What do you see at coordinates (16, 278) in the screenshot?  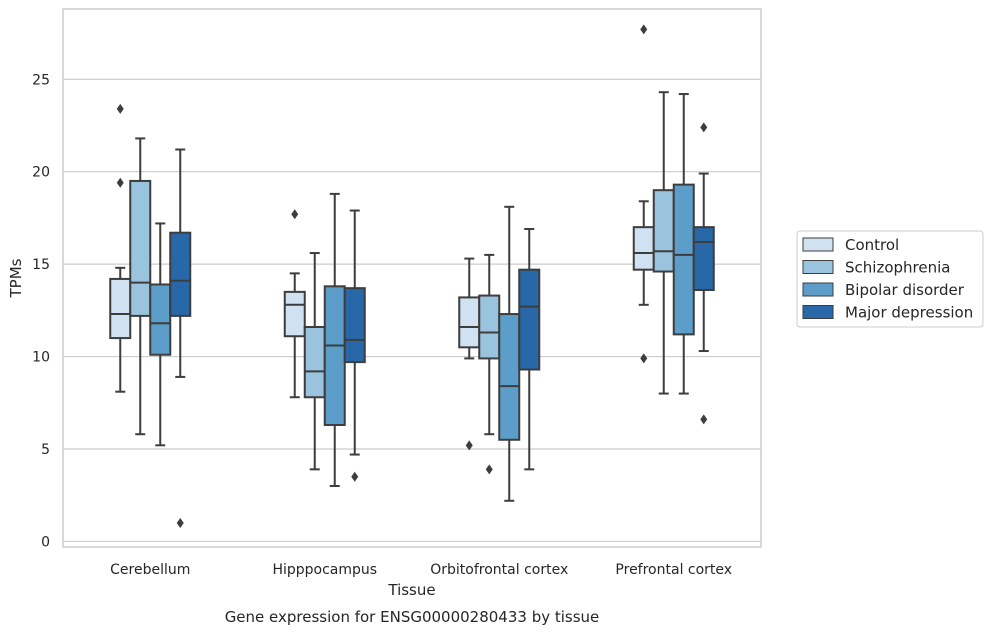 I see `y-axis-label: TPMs` at bounding box center [16, 278].